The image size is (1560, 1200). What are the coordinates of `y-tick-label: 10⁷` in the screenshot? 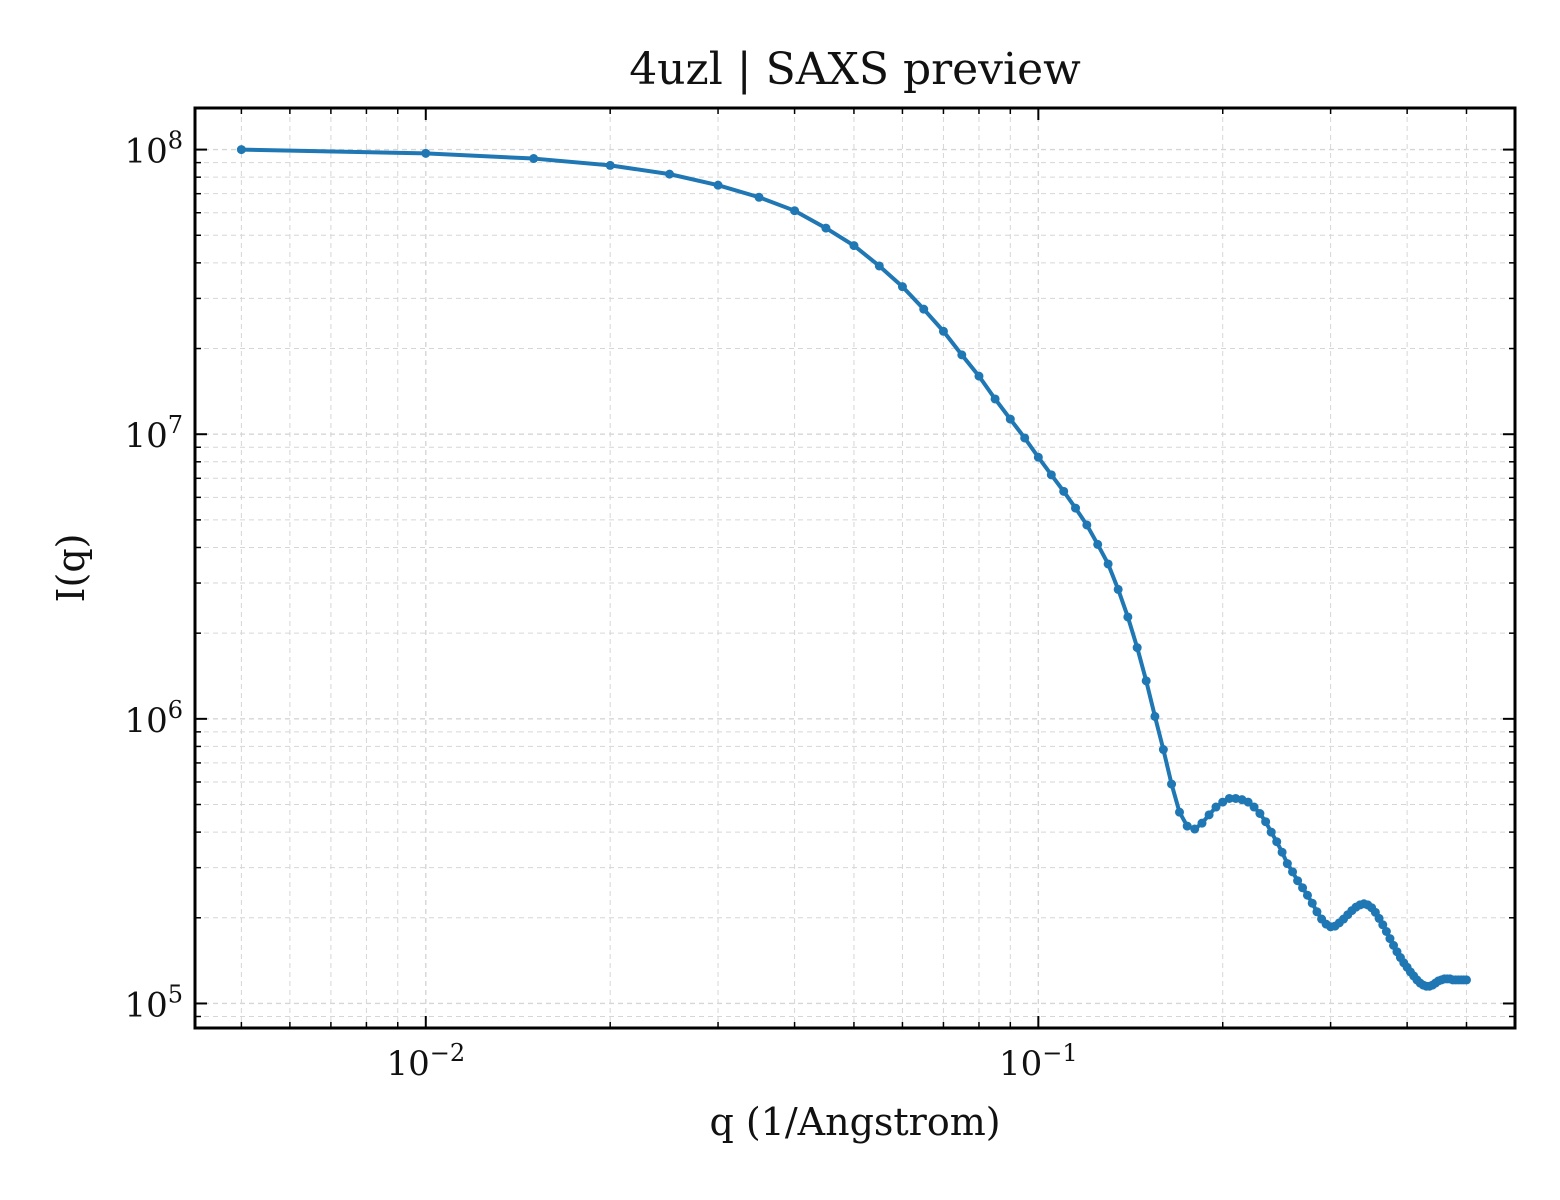 It's located at (153, 433).